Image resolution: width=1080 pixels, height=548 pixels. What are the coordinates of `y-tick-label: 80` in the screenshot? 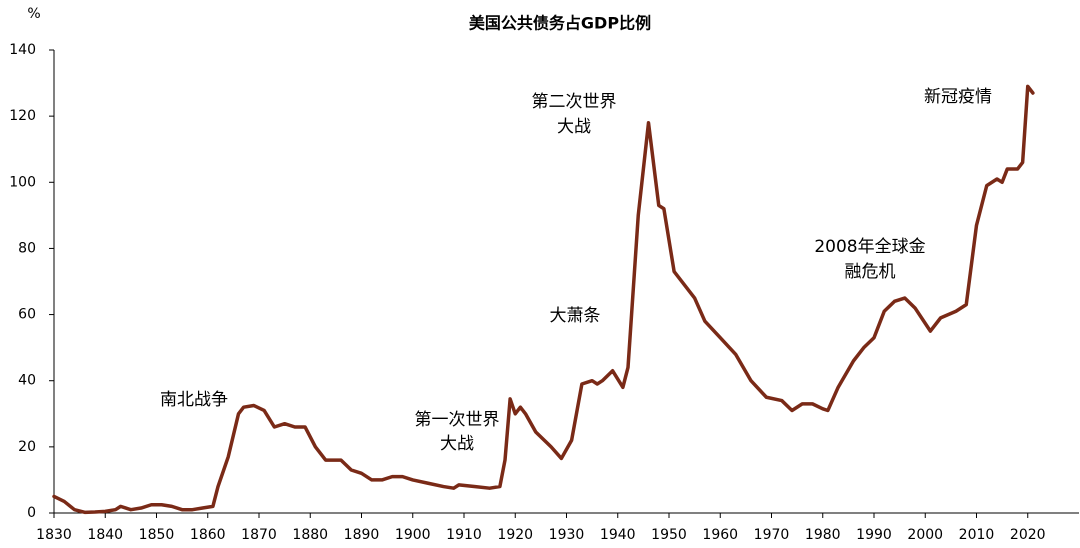 It's located at (27, 248).